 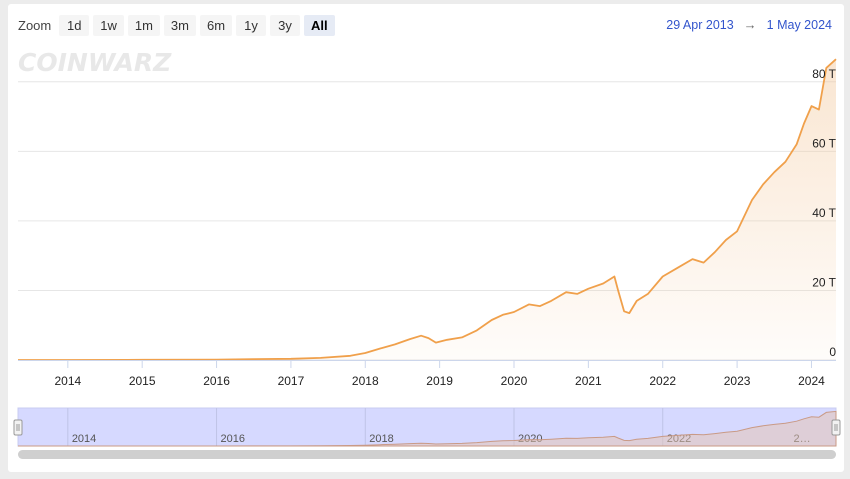 What do you see at coordinates (427, 428) in the screenshot?
I see `navigator-series` at bounding box center [427, 428].